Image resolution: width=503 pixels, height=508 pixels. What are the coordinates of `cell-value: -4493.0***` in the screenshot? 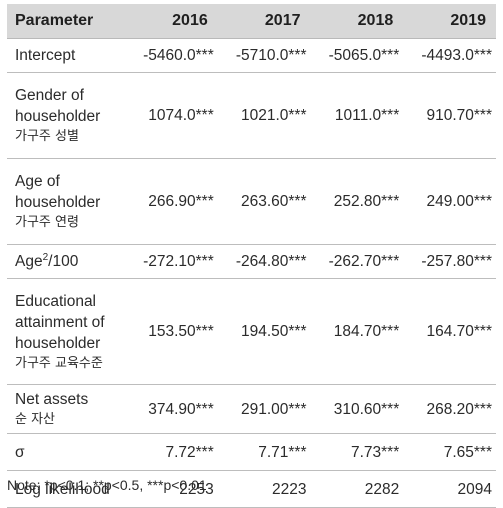 It's located at (449, 55).